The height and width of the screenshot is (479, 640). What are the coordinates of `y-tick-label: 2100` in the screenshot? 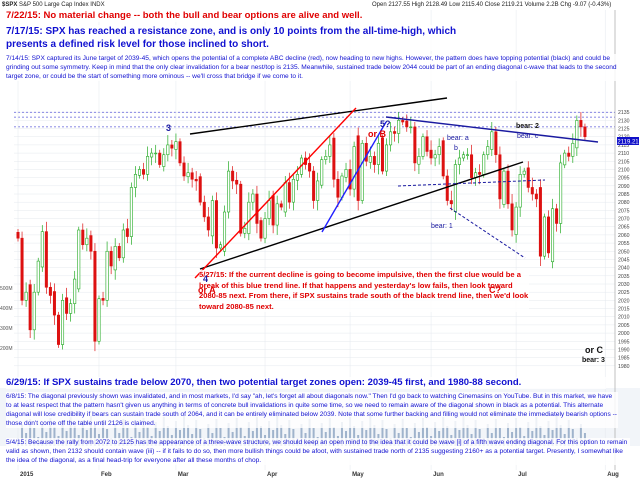 It's located at (624, 170).